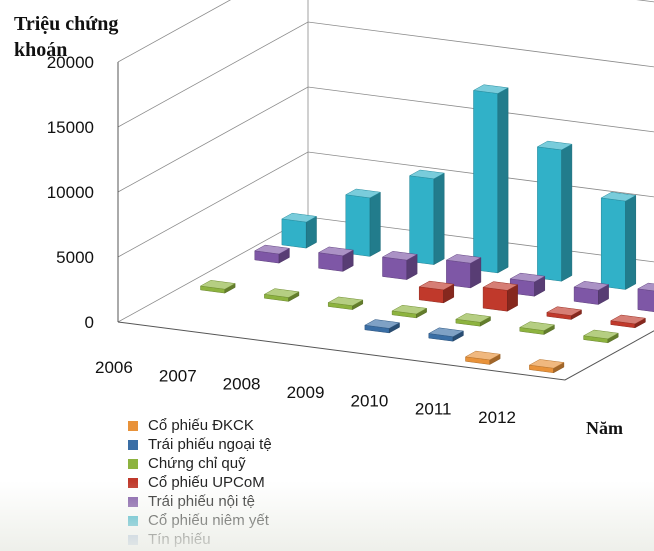  What do you see at coordinates (433, 409) in the screenshot?
I see `x-tick-label: 2011` at bounding box center [433, 409].